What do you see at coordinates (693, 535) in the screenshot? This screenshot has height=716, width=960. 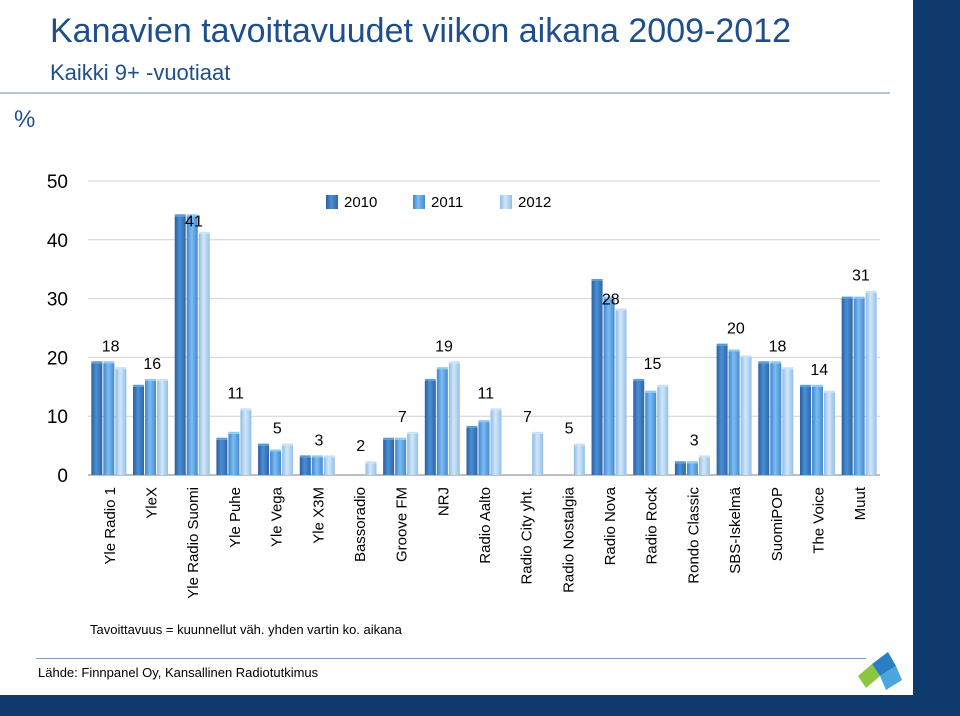 I see `x-tick-label: Rondo Classic` at bounding box center [693, 535].